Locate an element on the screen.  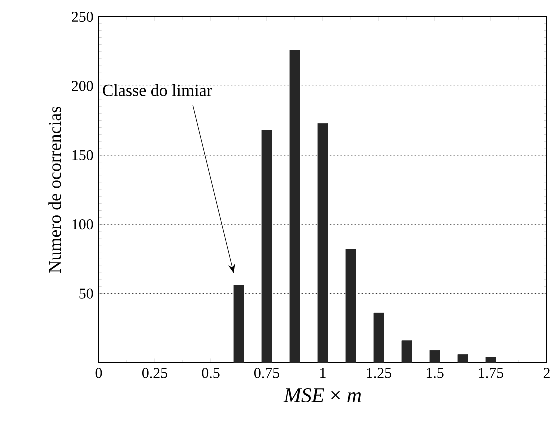
y-tick-label: 100 is located at coordinates (83, 225).